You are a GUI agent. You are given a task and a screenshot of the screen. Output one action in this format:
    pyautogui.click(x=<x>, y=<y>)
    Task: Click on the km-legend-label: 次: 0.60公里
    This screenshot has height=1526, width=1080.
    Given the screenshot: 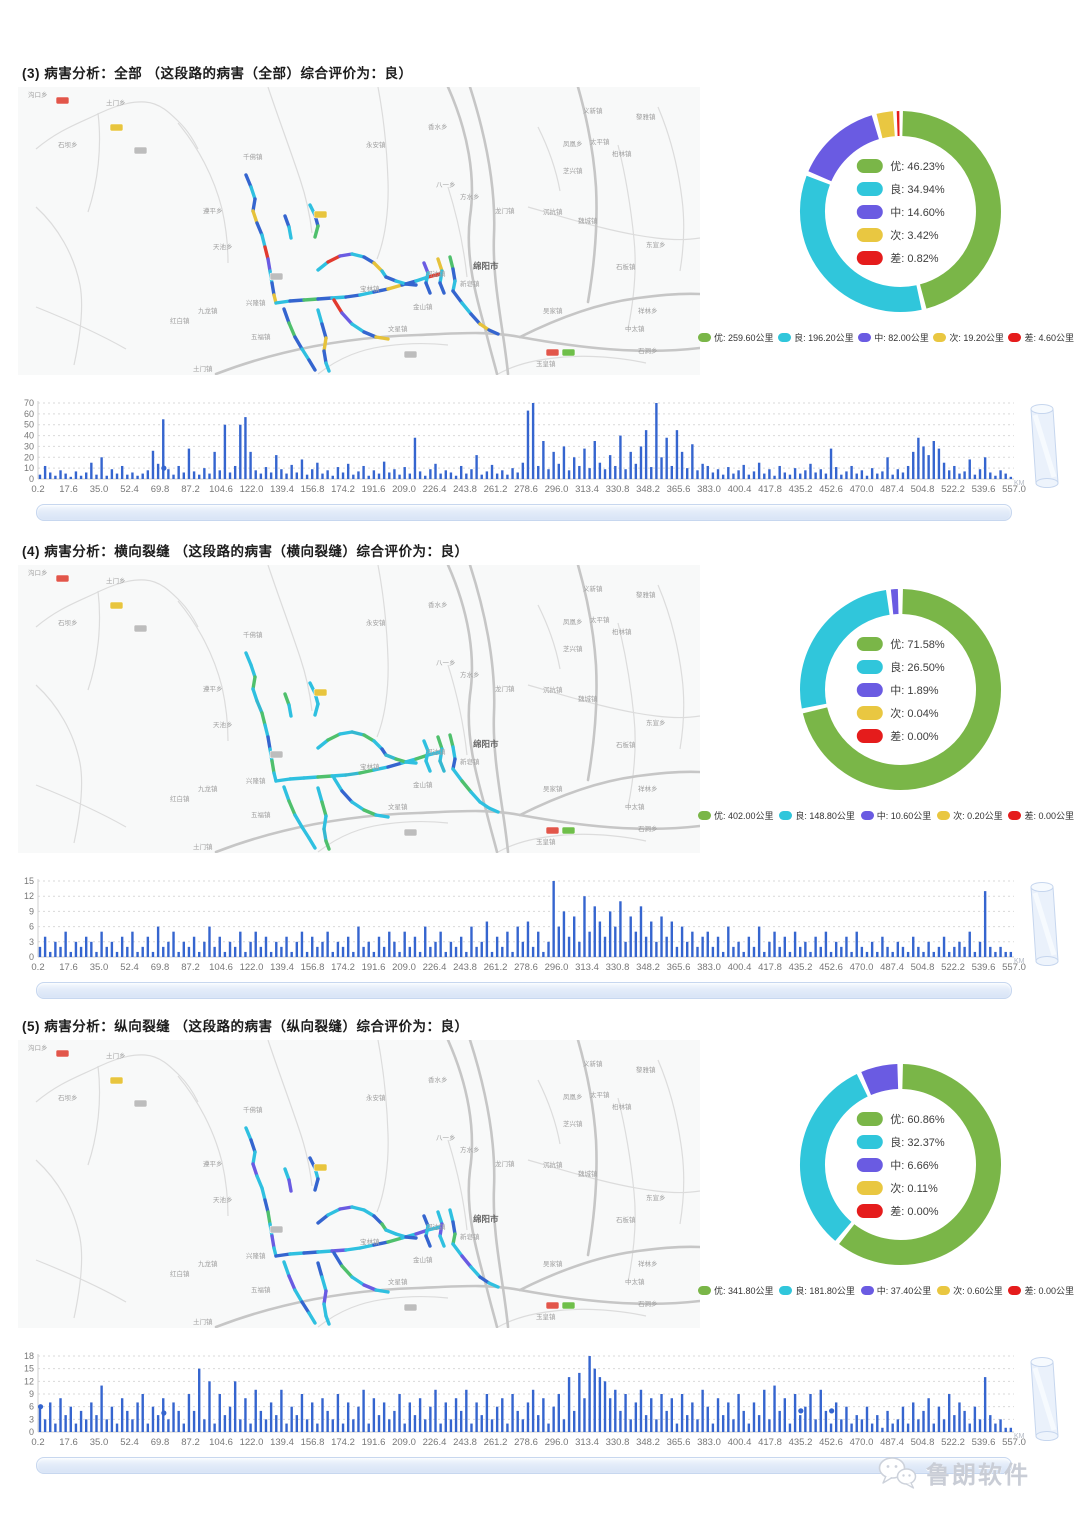 What is the action you would take?
    pyautogui.click(x=978, y=1291)
    